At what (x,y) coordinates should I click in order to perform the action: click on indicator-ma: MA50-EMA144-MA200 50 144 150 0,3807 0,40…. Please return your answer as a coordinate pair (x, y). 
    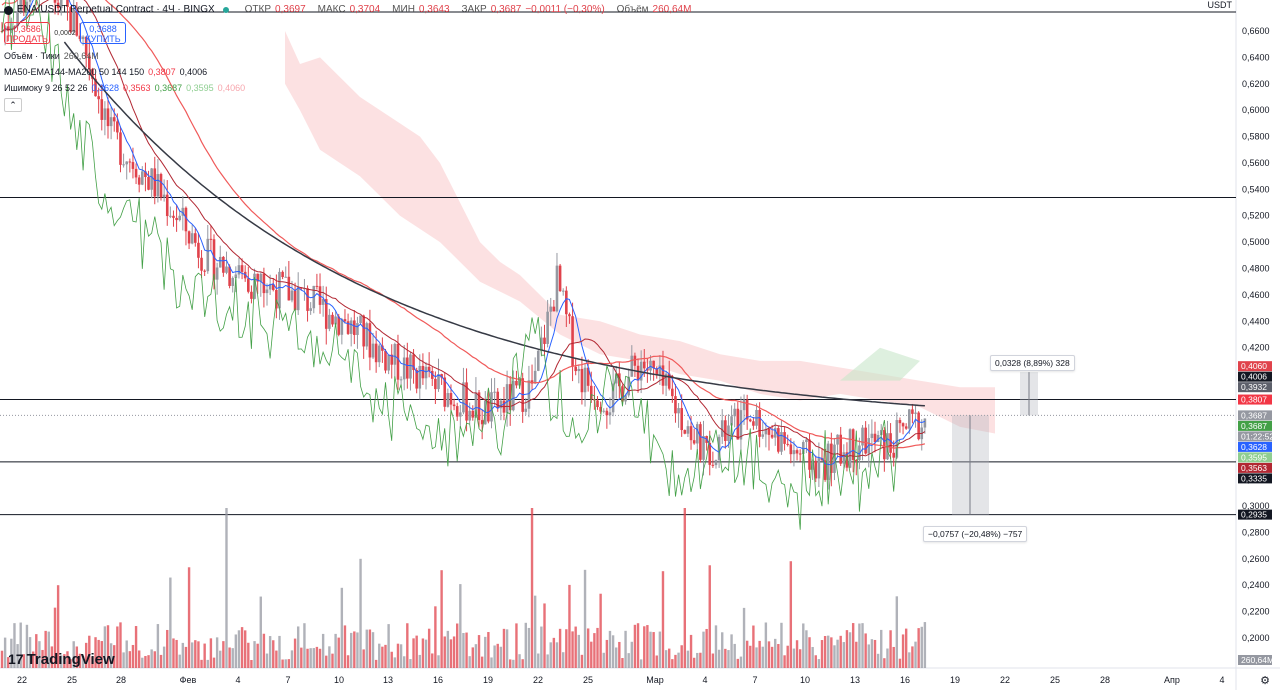
    Looking at the image, I should click on (347, 72).